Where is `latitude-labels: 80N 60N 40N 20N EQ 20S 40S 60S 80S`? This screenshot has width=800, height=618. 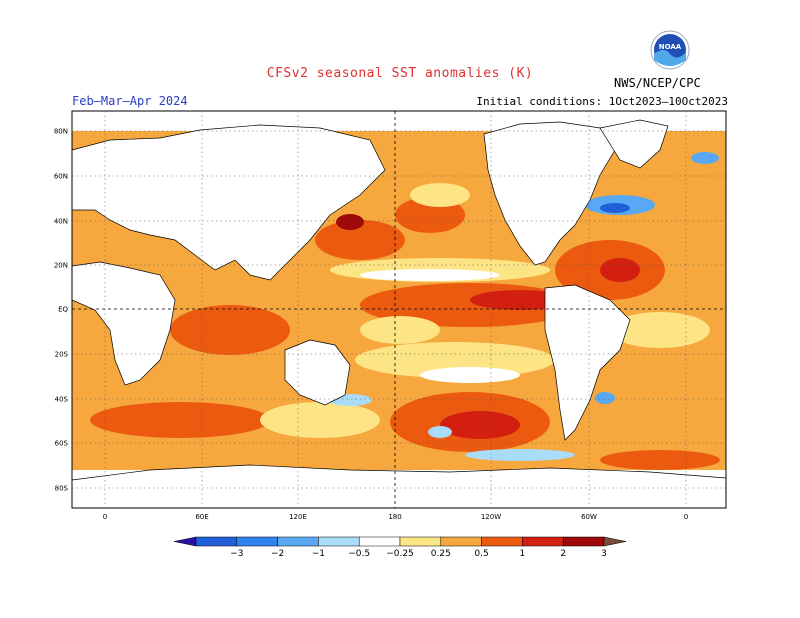 latitude-labels: 80N 60N 40N 20N EQ 20S 40S 60S 80S is located at coordinates (61, 310).